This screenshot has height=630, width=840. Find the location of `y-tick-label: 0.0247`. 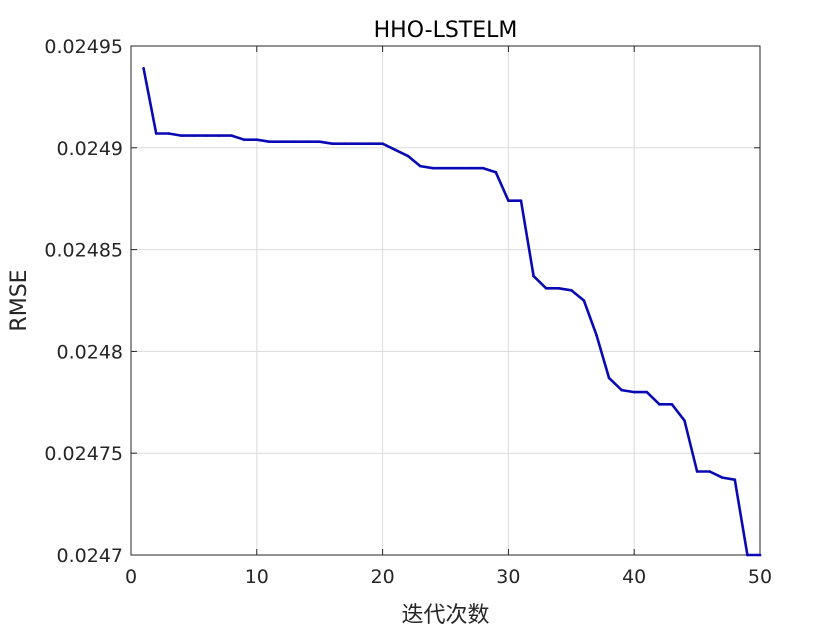

y-tick-label: 0.0247 is located at coordinates (90, 556).